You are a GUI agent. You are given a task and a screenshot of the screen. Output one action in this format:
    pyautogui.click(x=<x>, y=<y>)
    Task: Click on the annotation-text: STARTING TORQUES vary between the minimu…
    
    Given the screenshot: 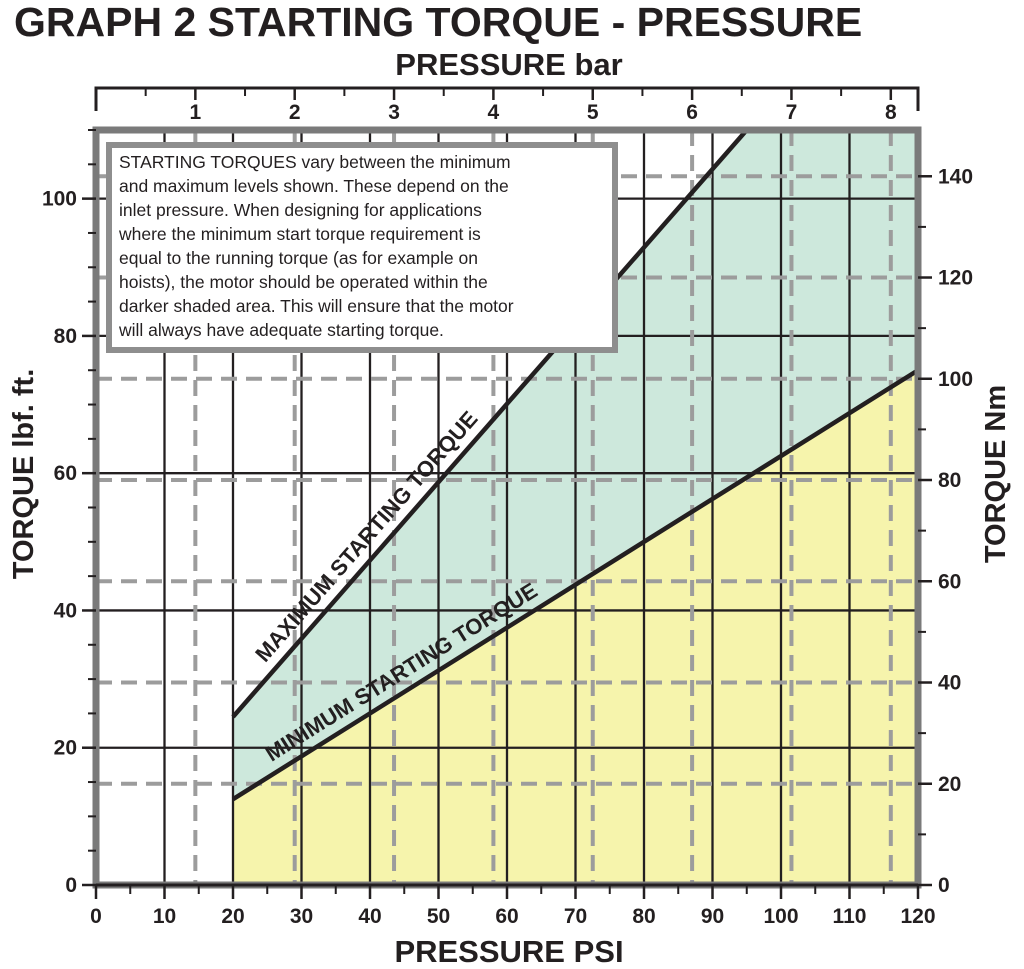 What is the action you would take?
    pyautogui.click(x=318, y=246)
    